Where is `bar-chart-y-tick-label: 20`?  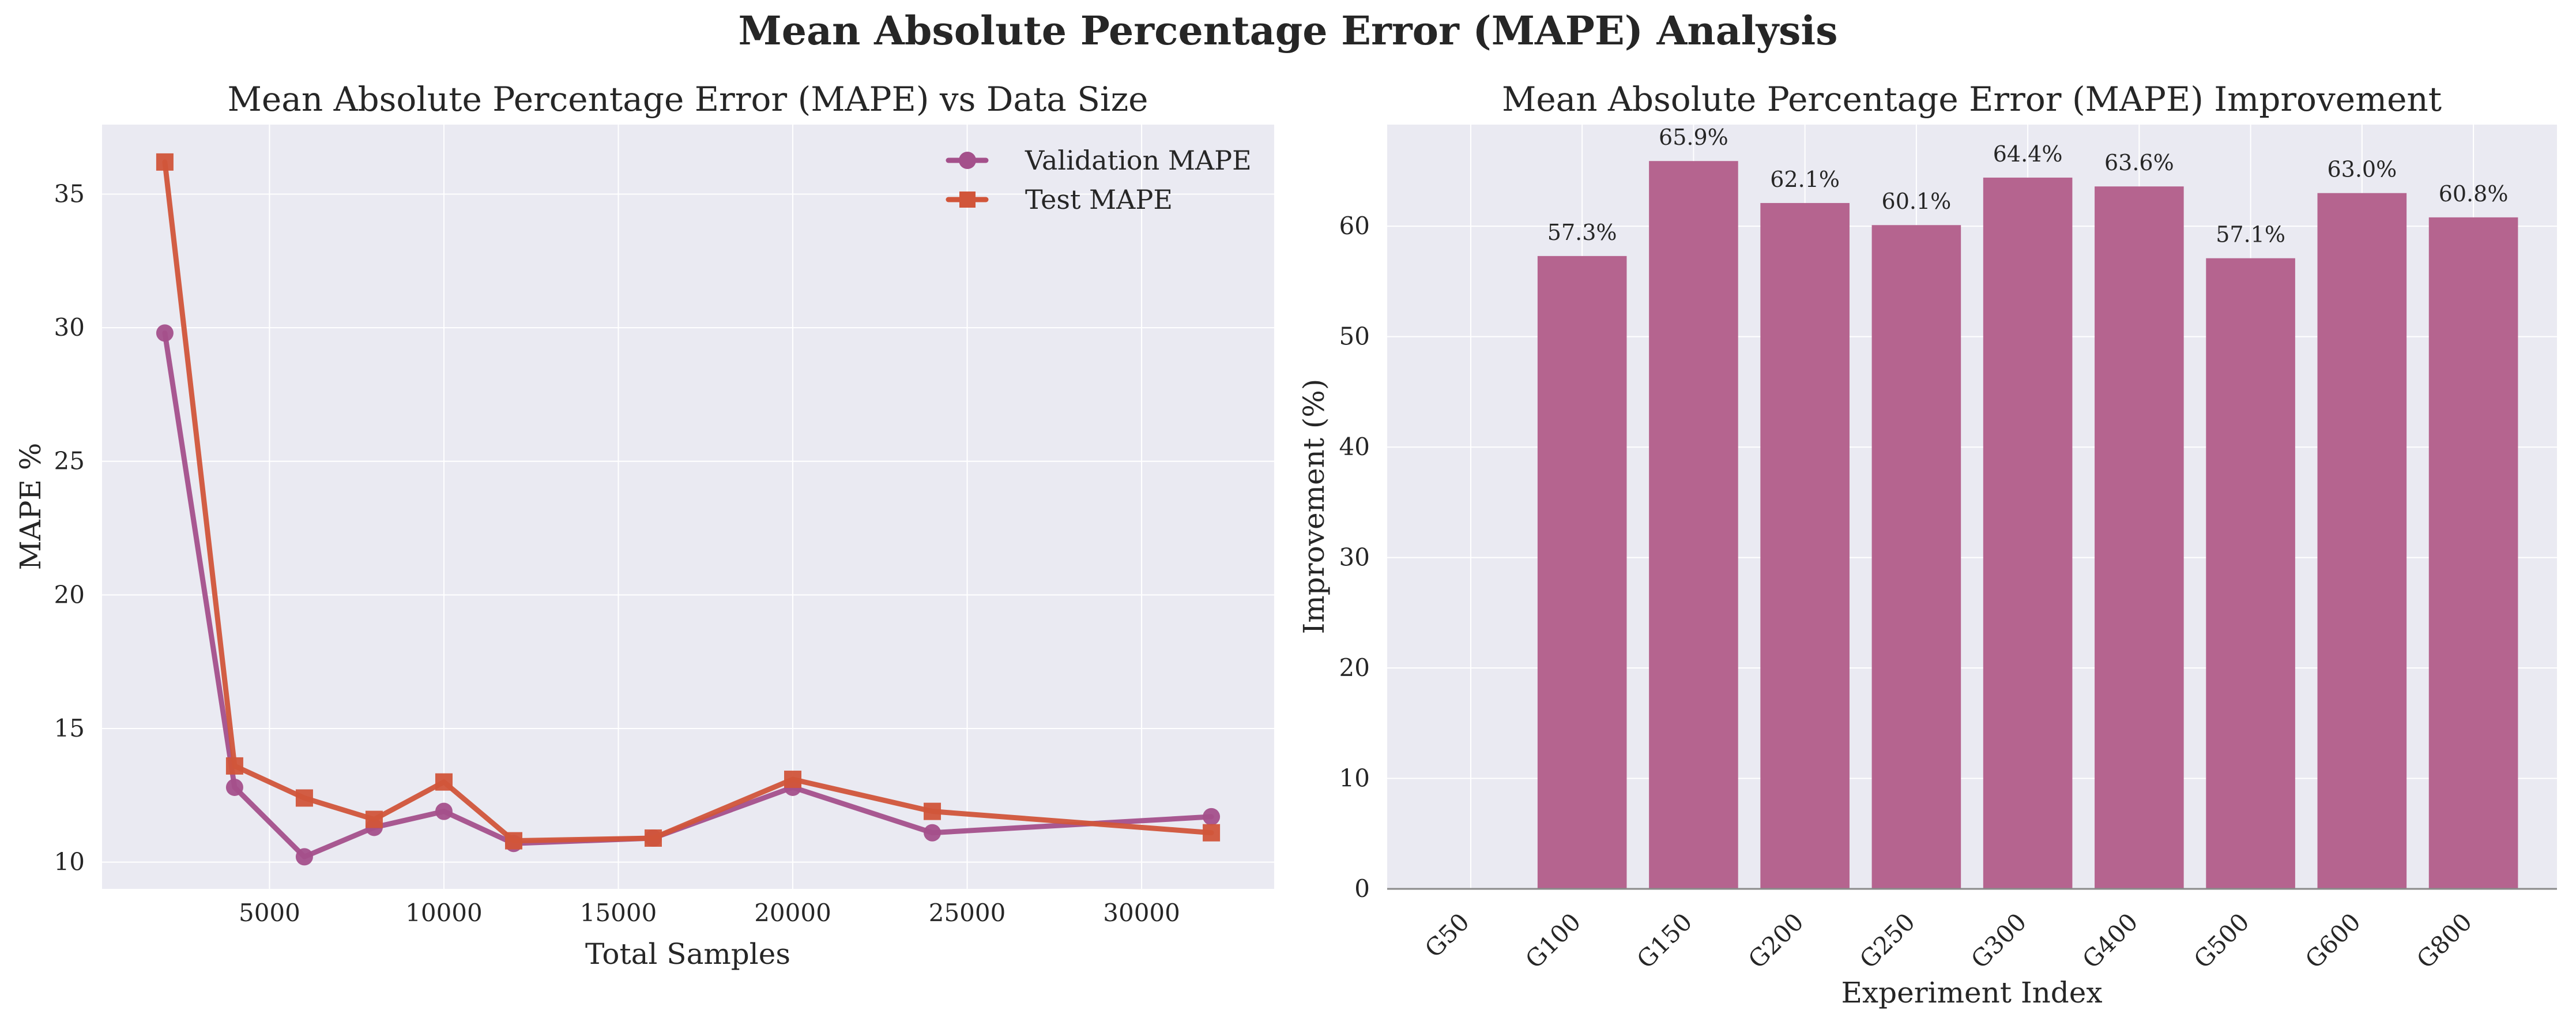 bar-chart-y-tick-label: 20 is located at coordinates (1354, 668).